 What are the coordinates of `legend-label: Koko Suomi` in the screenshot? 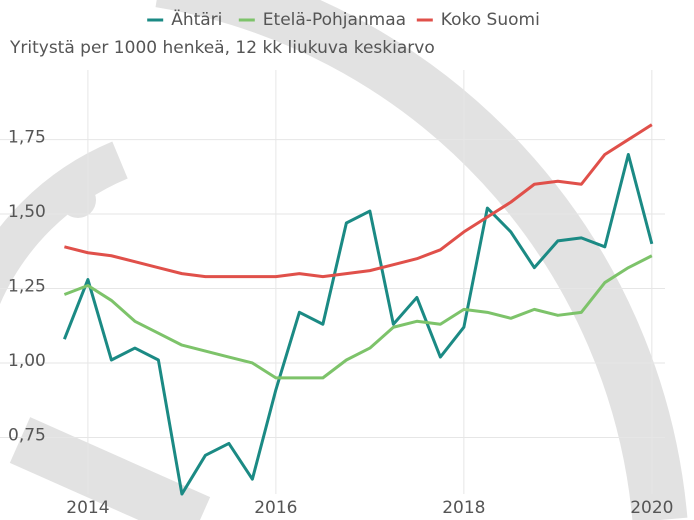 It's located at (490, 20).